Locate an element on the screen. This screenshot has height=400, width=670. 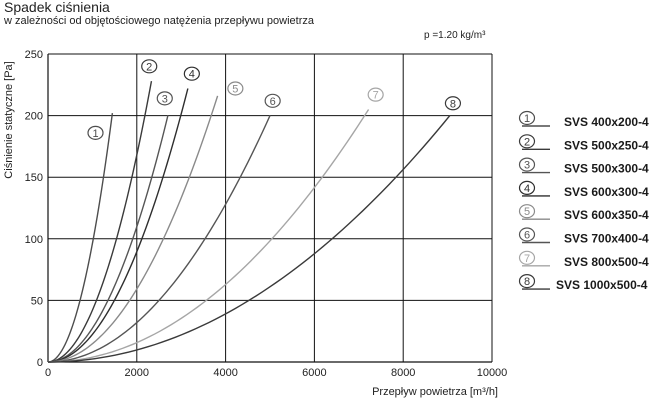
series-marker-number: 6 is located at coordinates (273, 102).